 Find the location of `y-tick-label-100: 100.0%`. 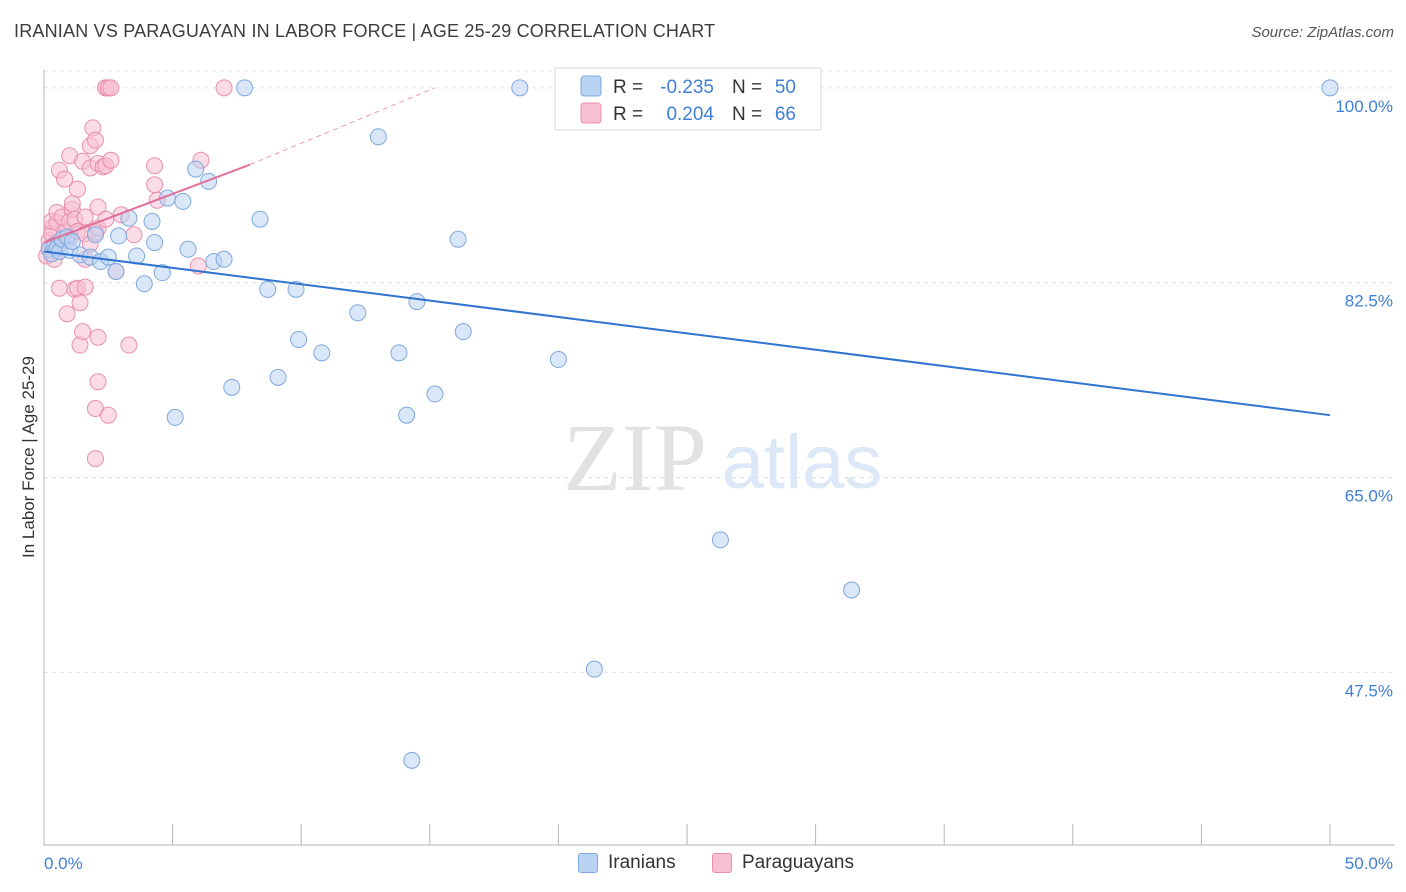

y-tick-label-100: 100.0% is located at coordinates (1364, 106).